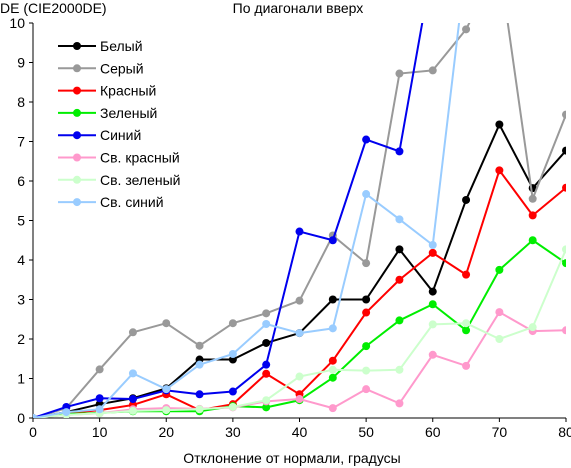  What do you see at coordinates (21, 339) in the screenshot?
I see `y-tick-label: 2` at bounding box center [21, 339].